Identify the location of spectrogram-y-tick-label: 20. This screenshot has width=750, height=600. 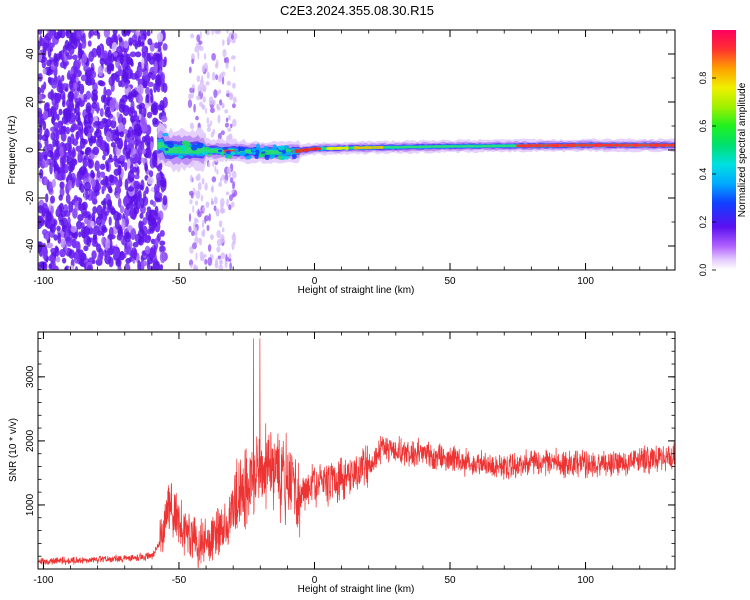
(30, 102).